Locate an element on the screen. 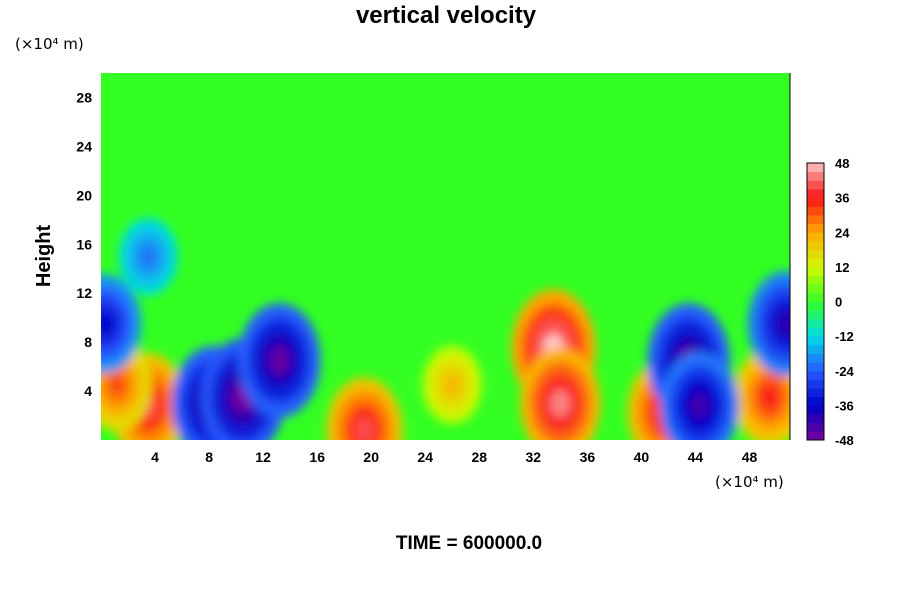 The width and height of the screenshot is (900, 600). x-tick-label: 8 is located at coordinates (209, 457).